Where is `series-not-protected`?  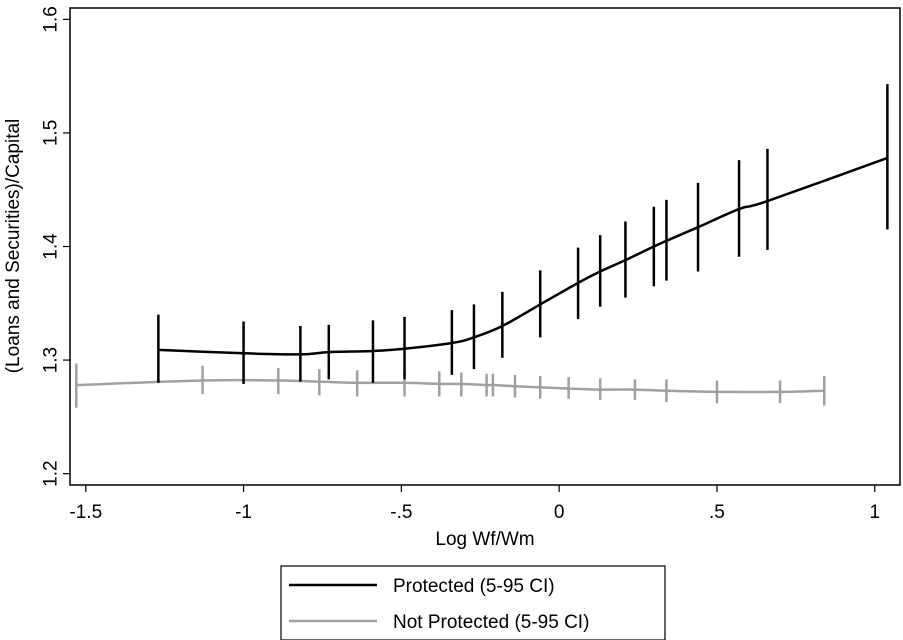
series-not-protected is located at coordinates (450, 385).